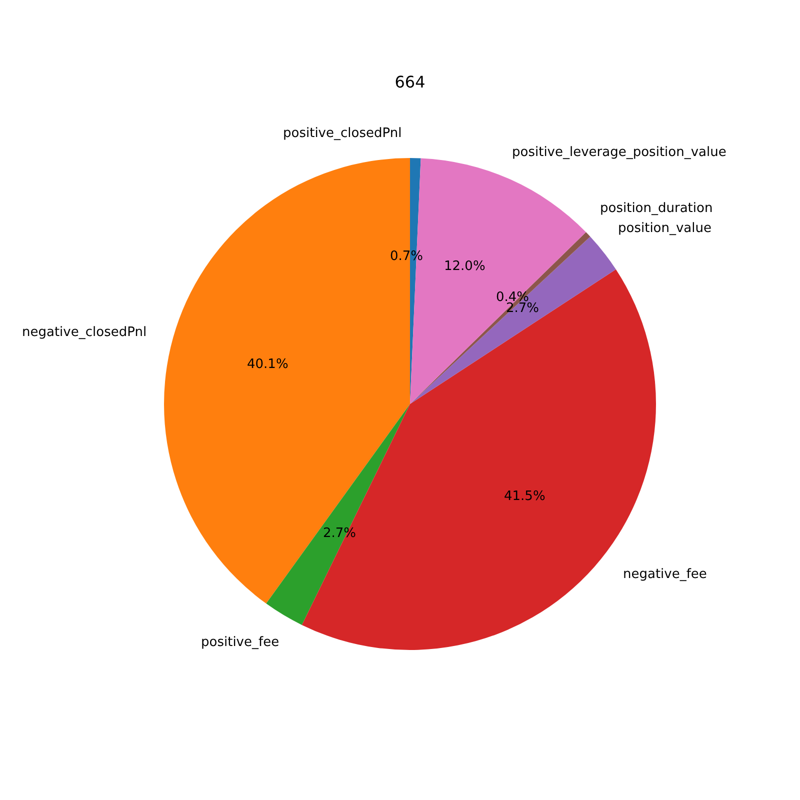  What do you see at coordinates (665, 574) in the screenshot?
I see `slice-label: negative_fee` at bounding box center [665, 574].